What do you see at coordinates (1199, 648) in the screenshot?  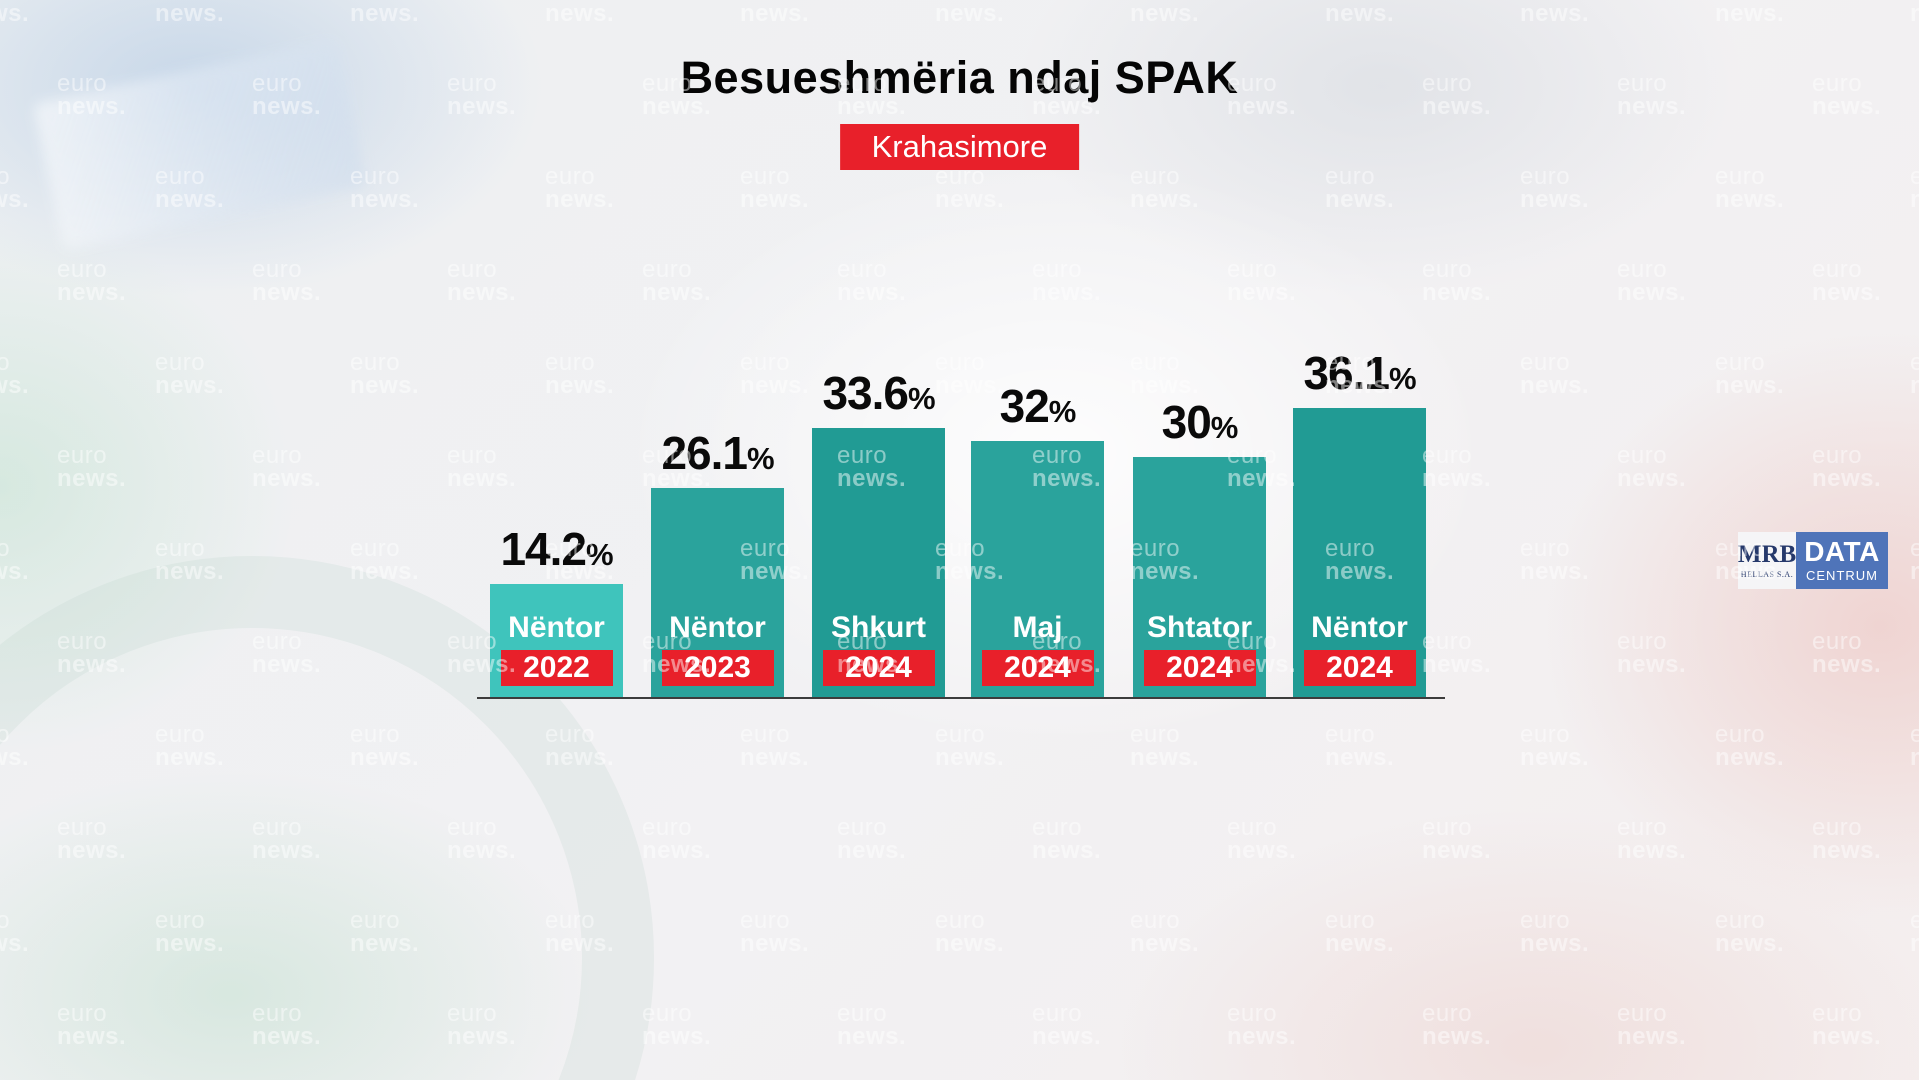 I see `bar-category-label: Shtator 2024` at bounding box center [1199, 648].